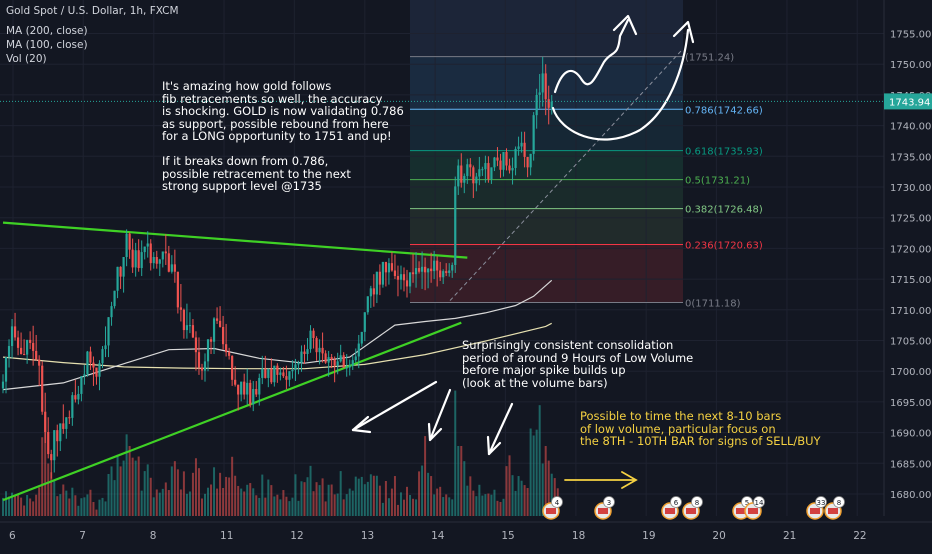 This screenshot has width=932, height=554. What do you see at coordinates (789, 536) in the screenshot?
I see `time-tick-label: 21` at bounding box center [789, 536].